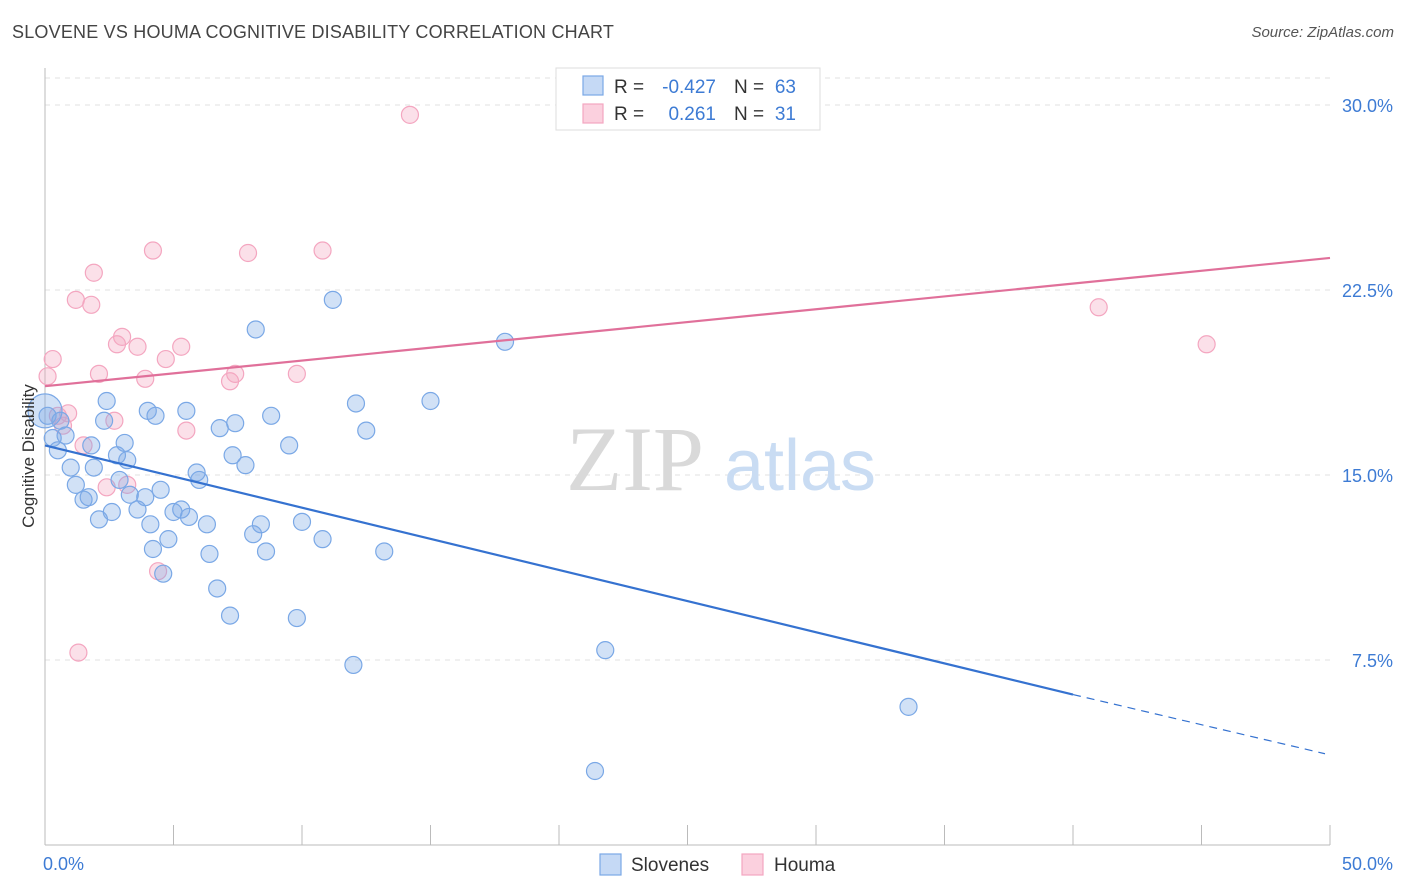 The height and width of the screenshot is (892, 1406). Describe the element at coordinates (785, 114) in the screenshot. I see `stats-n-value-1: 31` at that location.